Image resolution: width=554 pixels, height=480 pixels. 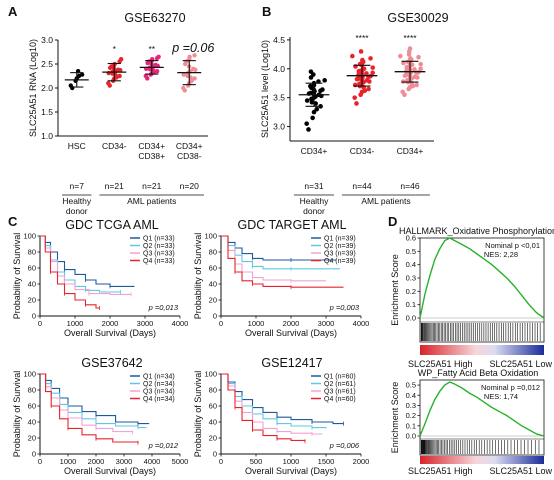 I want to click on group-n: n=20, so click(x=189, y=186).